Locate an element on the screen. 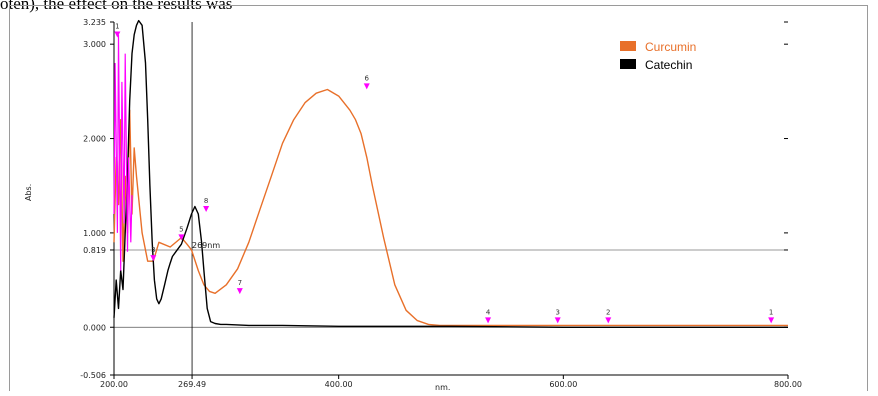 This screenshot has height=396, width=878. legend-label-catechin: Catechin is located at coordinates (668, 65).